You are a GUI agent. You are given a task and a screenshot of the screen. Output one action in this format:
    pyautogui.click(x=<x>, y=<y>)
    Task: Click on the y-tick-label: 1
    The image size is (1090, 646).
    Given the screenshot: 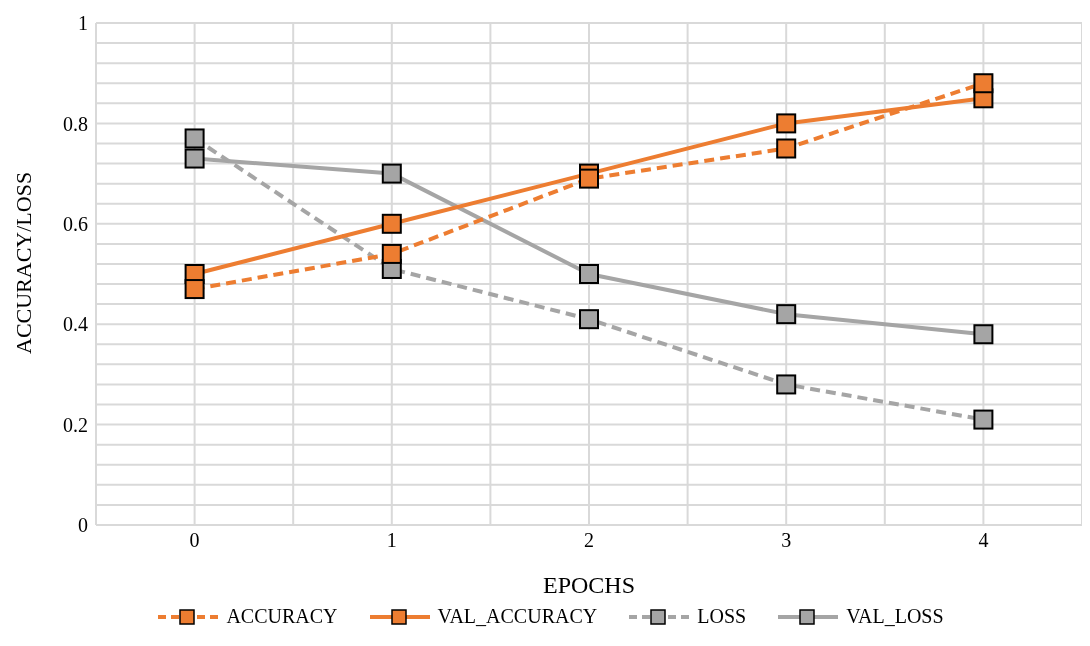 What is the action you would take?
    pyautogui.click(x=83, y=23)
    